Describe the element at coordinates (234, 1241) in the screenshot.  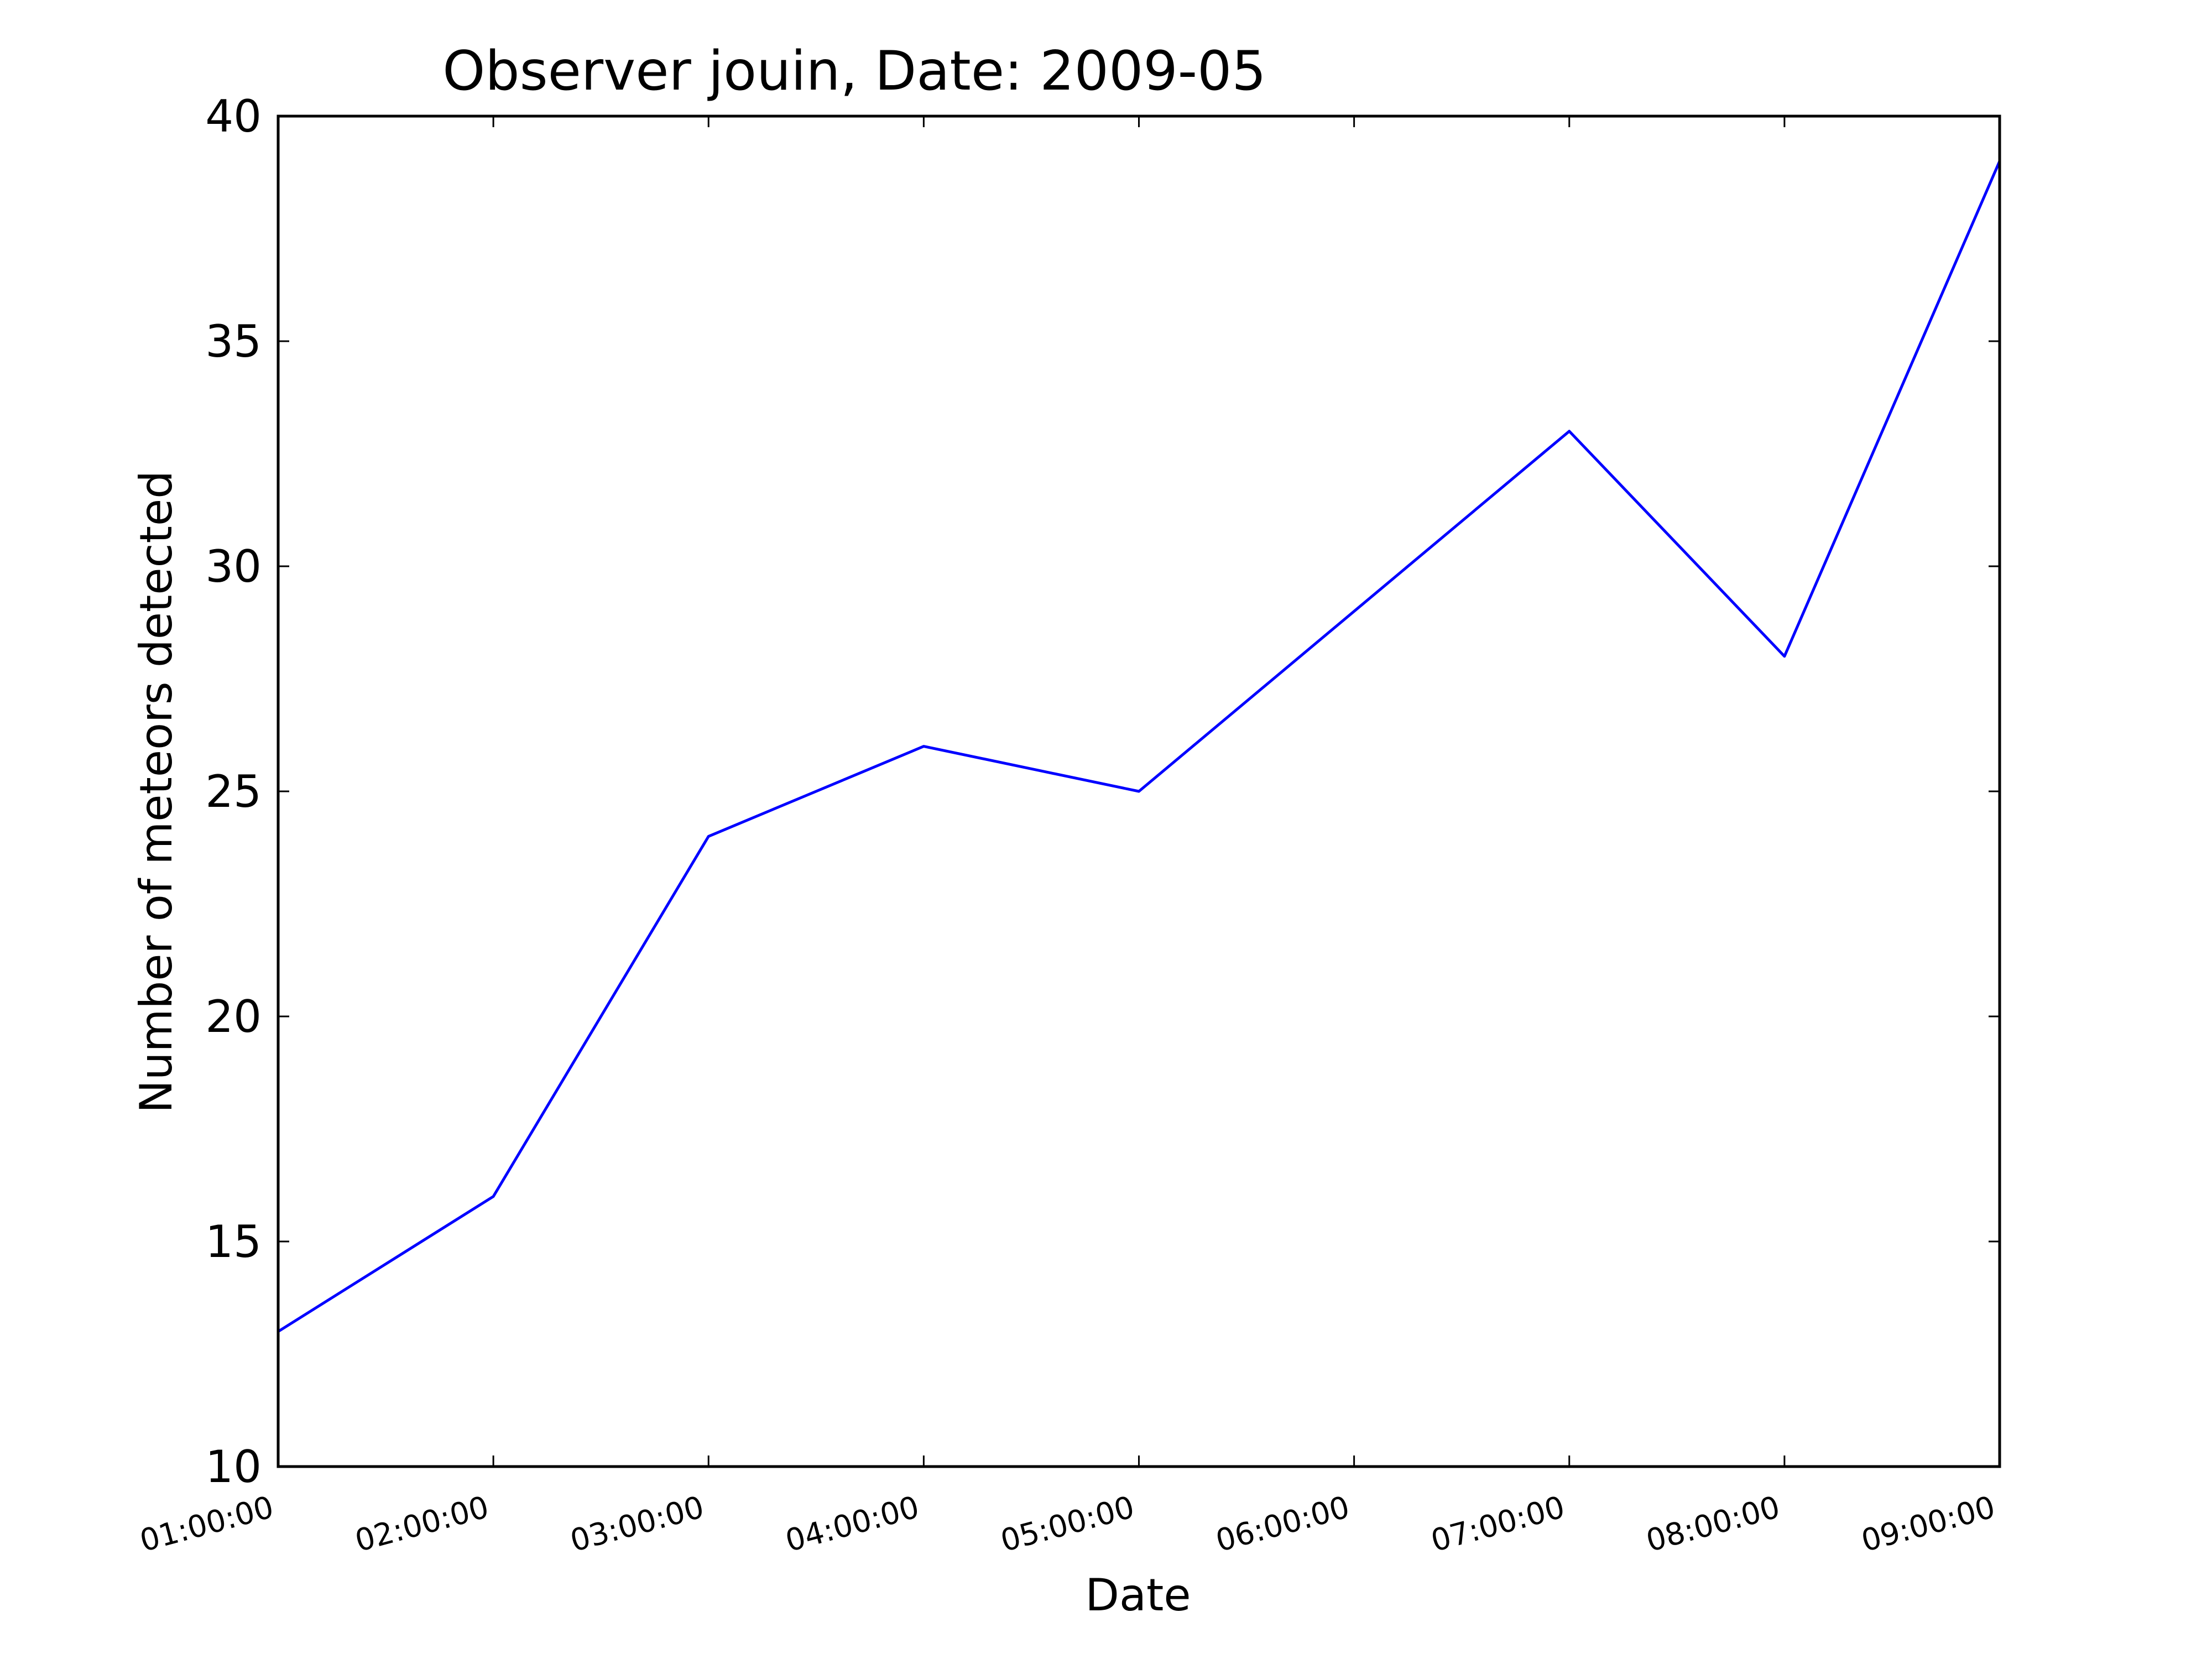
I see `y-tick-label: 15` at that location.